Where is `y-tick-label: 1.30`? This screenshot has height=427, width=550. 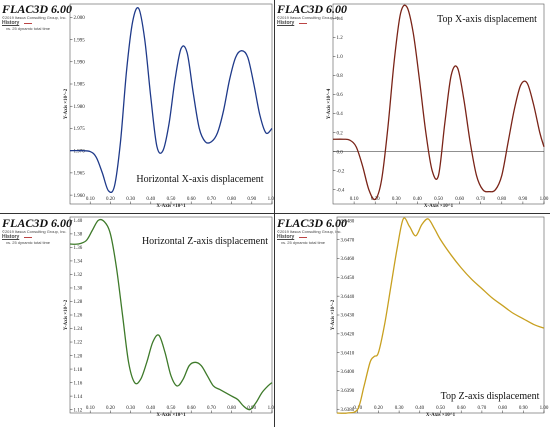
y-tick-label: 1.30 is located at coordinates (78, 289).